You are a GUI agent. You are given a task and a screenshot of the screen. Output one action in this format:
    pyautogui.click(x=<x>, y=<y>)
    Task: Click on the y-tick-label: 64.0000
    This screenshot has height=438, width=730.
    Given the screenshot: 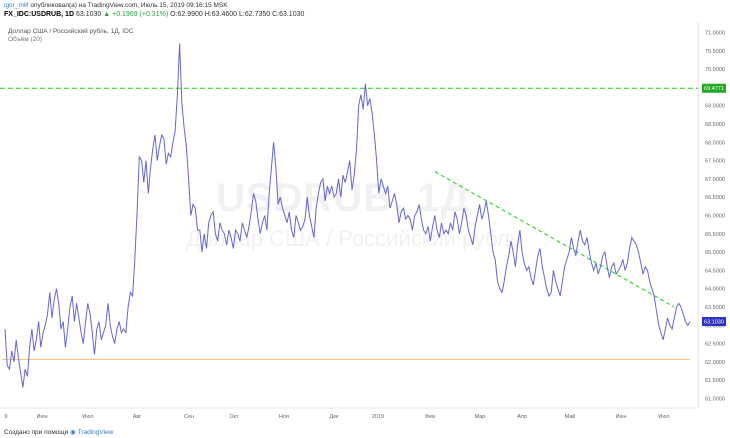 What is the action you would take?
    pyautogui.click(x=715, y=290)
    